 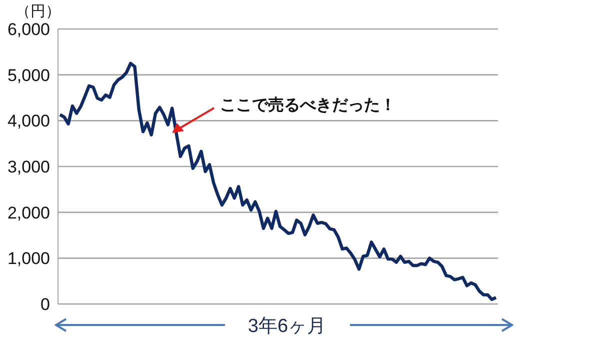 I want to click on annotation: ここで売るべきだった！, so click(x=308, y=105).